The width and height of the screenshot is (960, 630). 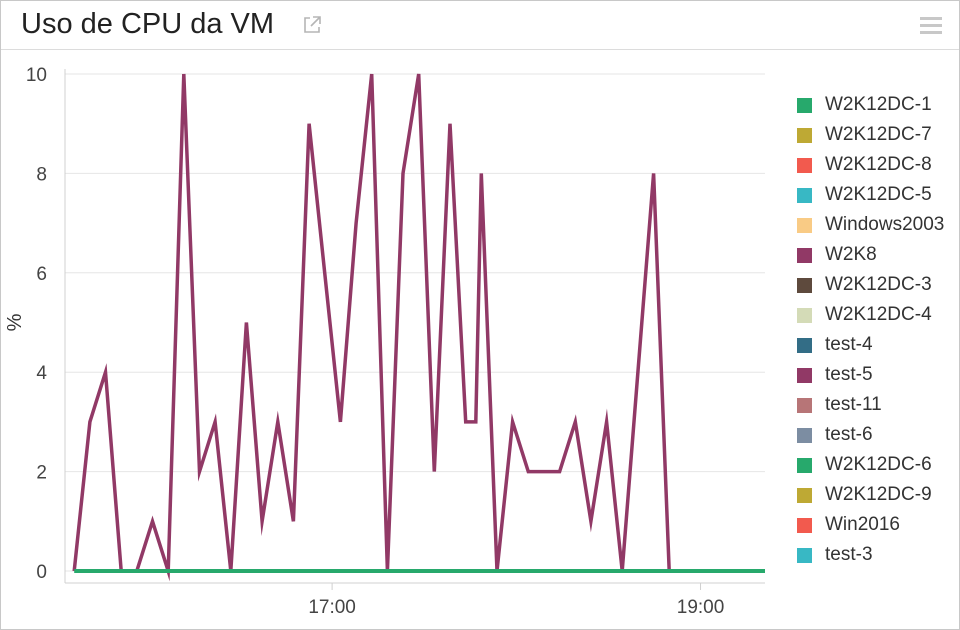 I want to click on legend-item: Windows2003, so click(x=870, y=225).